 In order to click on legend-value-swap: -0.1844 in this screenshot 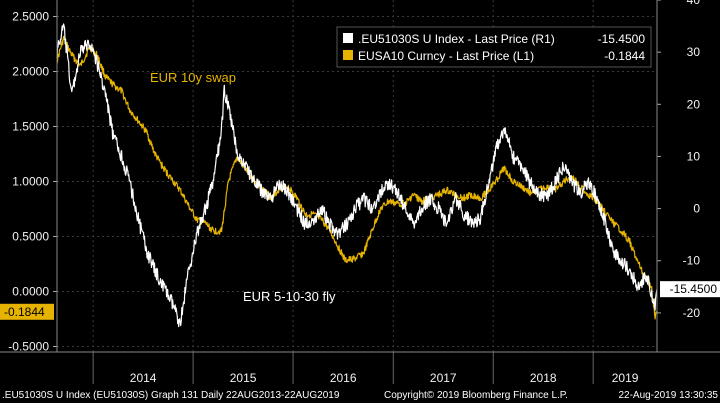, I will do `click(624, 56)`.